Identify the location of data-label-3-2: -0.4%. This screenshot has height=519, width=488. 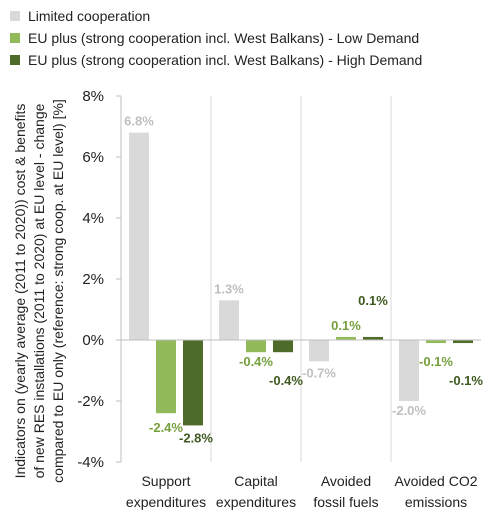
(286, 380).